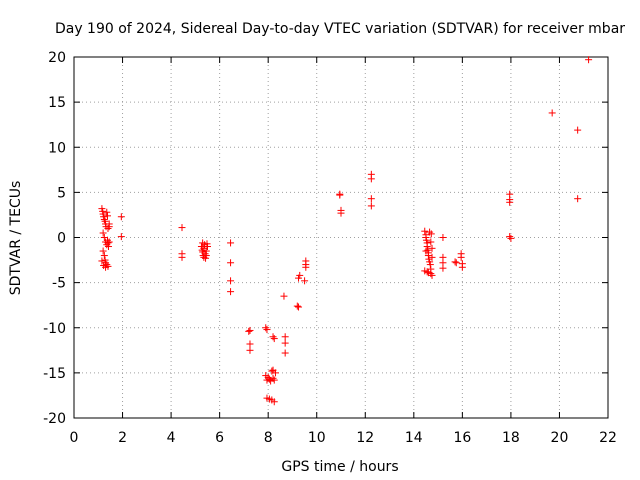 This screenshot has height=480, width=640. Describe the element at coordinates (54, 329) in the screenshot. I see `y-tick-label: -10` at that location.